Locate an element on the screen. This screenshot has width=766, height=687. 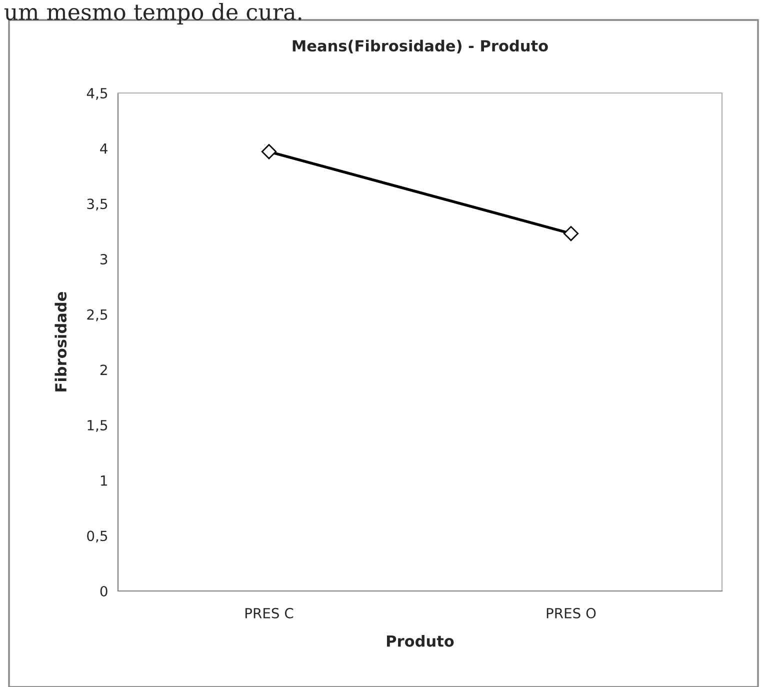
y-tick-label: 3,5 is located at coordinates (97, 204).